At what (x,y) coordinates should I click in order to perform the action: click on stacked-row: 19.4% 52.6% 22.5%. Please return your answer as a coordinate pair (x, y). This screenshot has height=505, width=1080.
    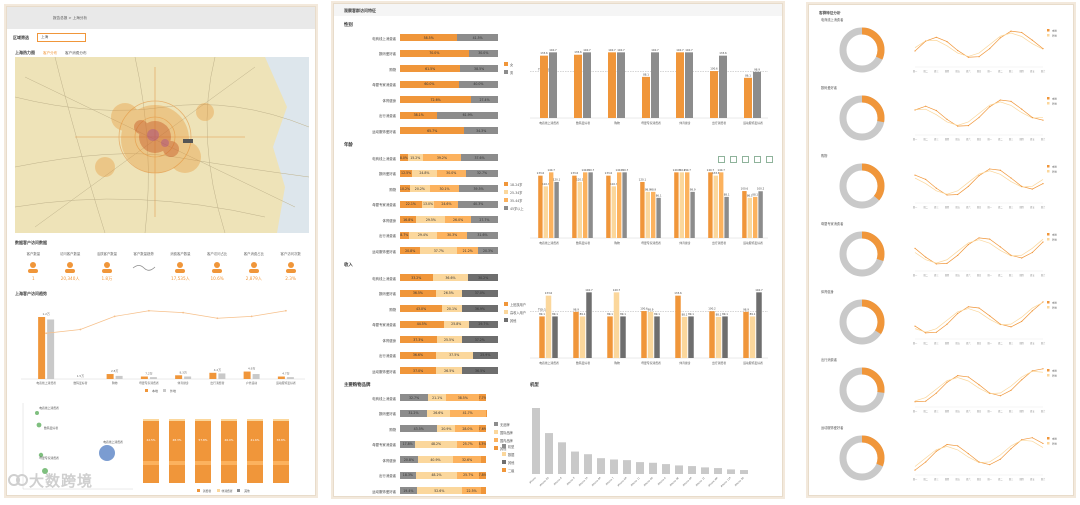
    Looking at the image, I should click on (443, 490).